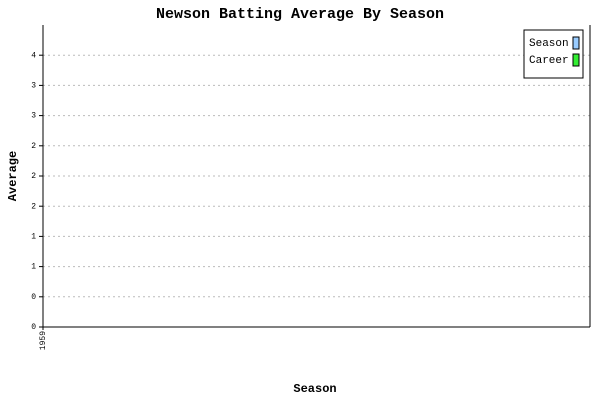  What do you see at coordinates (300, 14) in the screenshot?
I see `chart-title: Newson Batting Average By Season` at bounding box center [300, 14].